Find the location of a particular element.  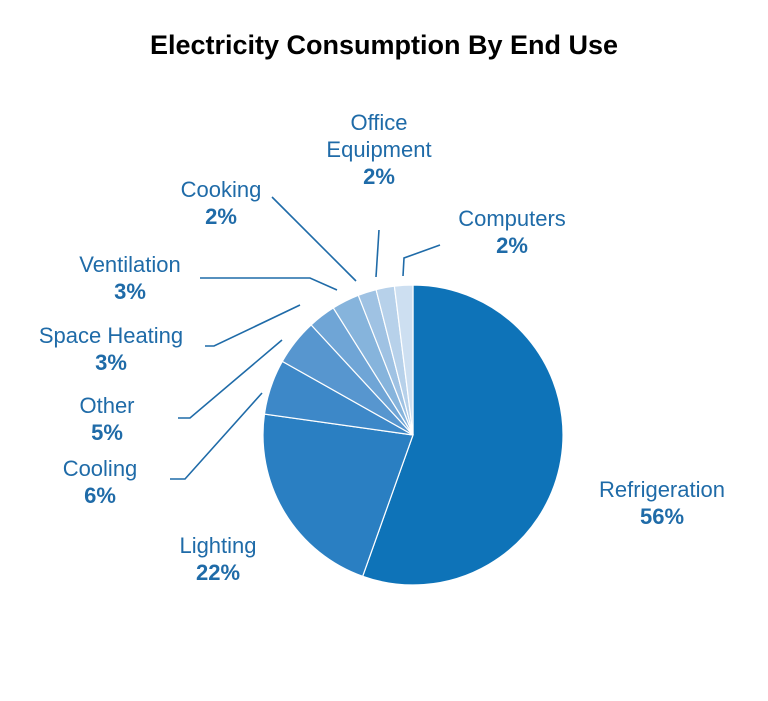

slice-value-space-heating: 3% is located at coordinates (111, 362).